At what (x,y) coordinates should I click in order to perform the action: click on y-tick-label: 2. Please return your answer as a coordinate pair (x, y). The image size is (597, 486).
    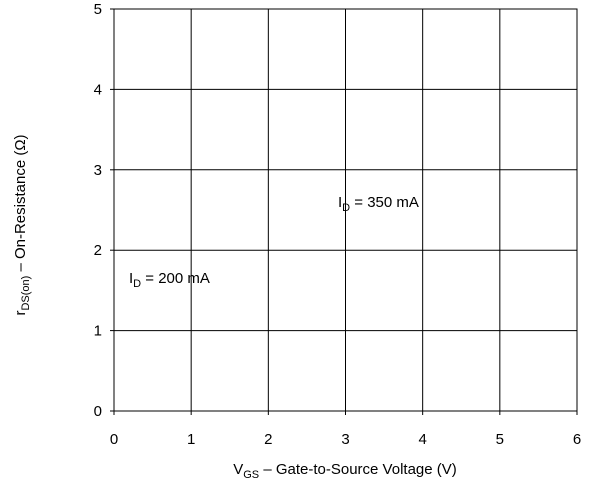
    Looking at the image, I should click on (98, 250).